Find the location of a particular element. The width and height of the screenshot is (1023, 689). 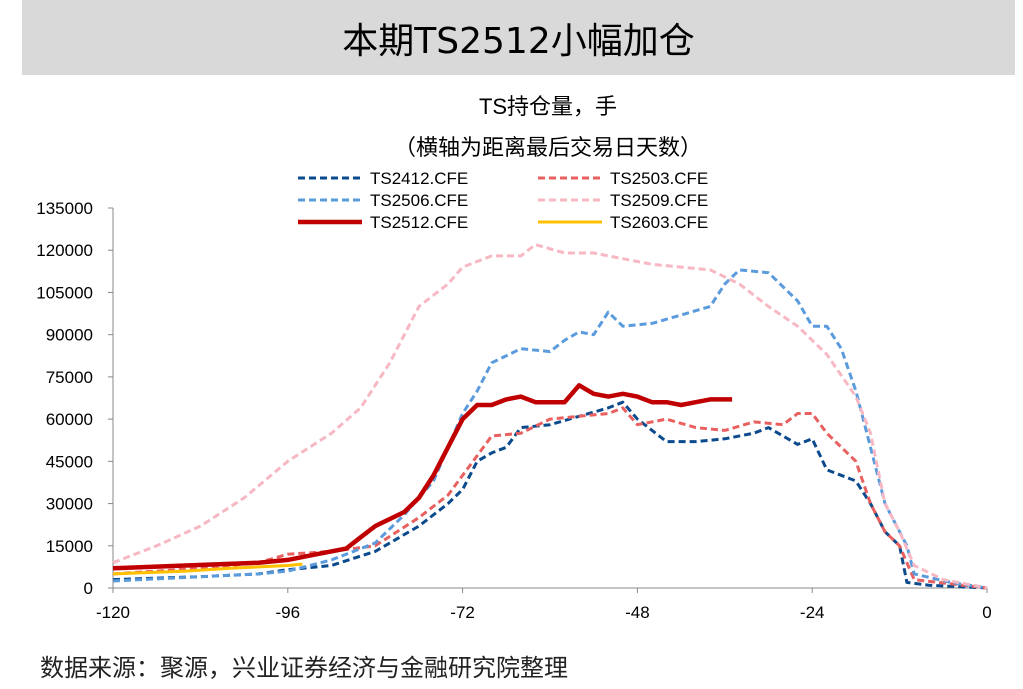

y-tick-label: 75000 is located at coordinates (69, 377).